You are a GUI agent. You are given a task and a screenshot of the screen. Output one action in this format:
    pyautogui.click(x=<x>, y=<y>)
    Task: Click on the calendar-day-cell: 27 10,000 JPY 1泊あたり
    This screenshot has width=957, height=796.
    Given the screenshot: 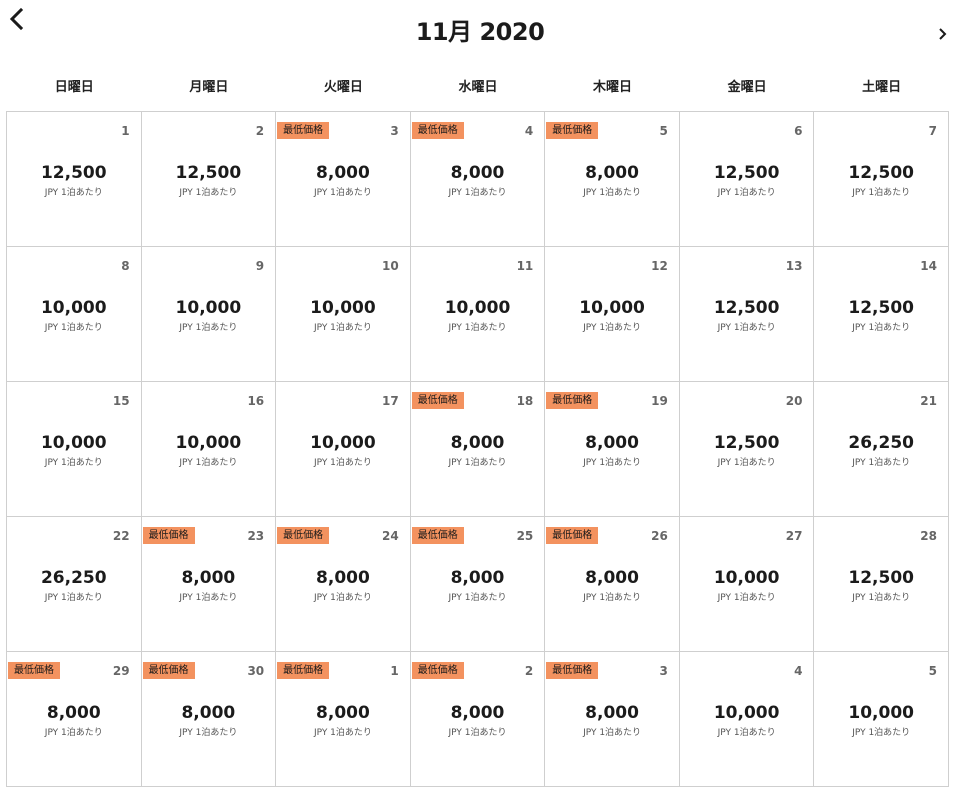 What is the action you would take?
    pyautogui.click(x=747, y=584)
    